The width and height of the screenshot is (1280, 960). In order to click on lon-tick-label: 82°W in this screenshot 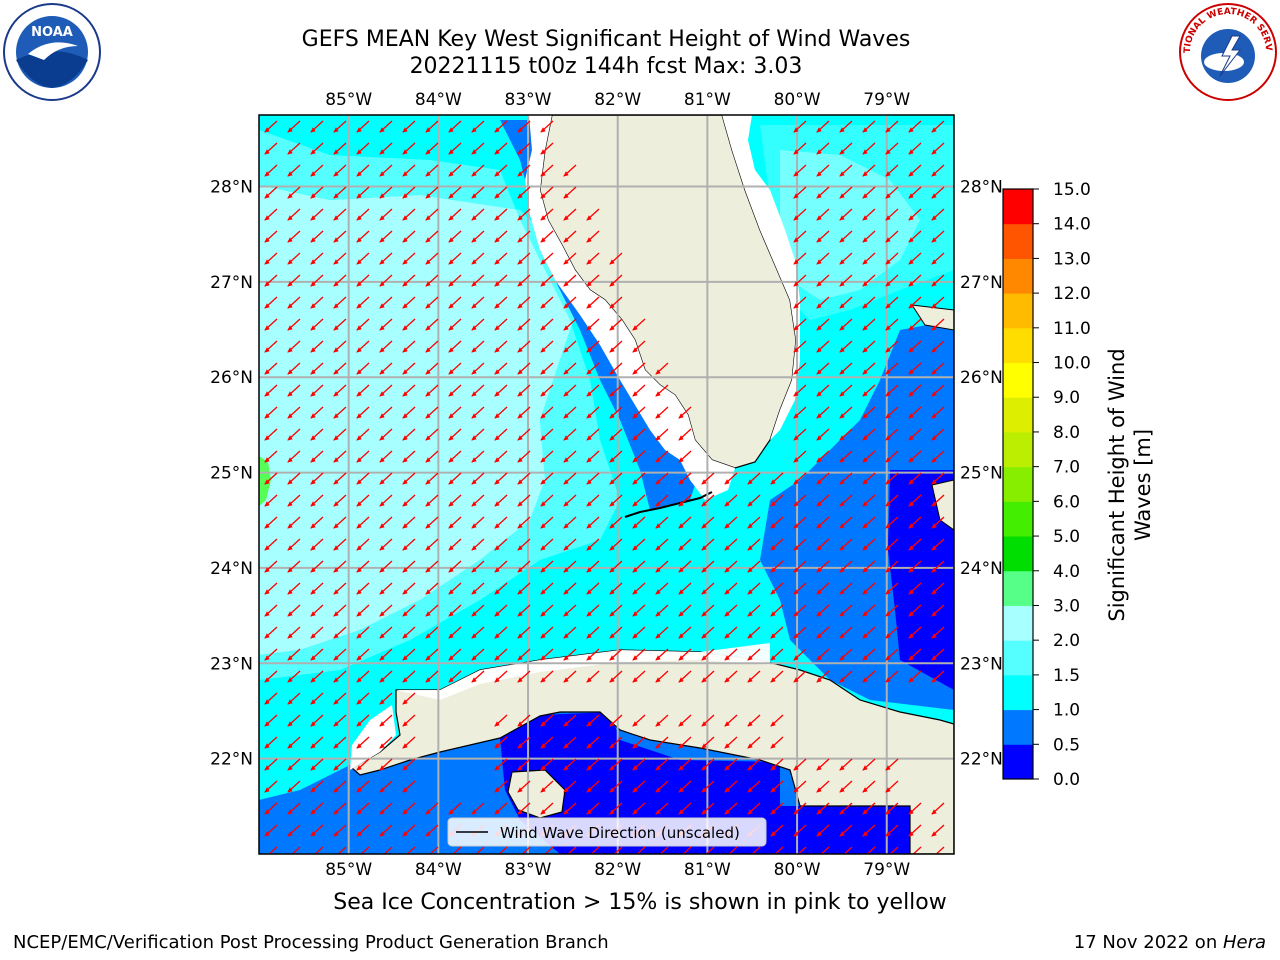, I will do `click(617, 100)`.